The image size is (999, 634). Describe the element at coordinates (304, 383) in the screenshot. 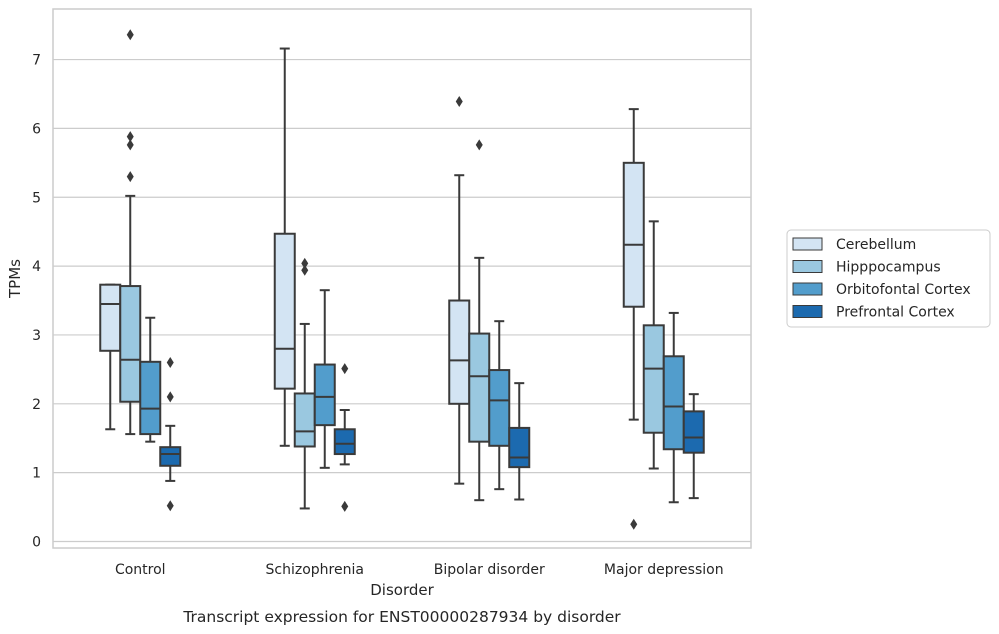

I see `box-hipppocampus-schizophrenia` at that location.